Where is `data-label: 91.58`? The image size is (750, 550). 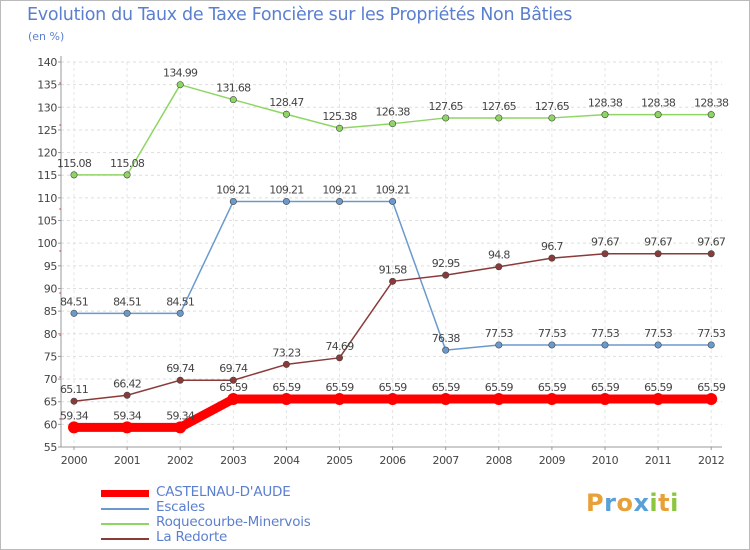
data-label: 91.58 is located at coordinates (393, 269).